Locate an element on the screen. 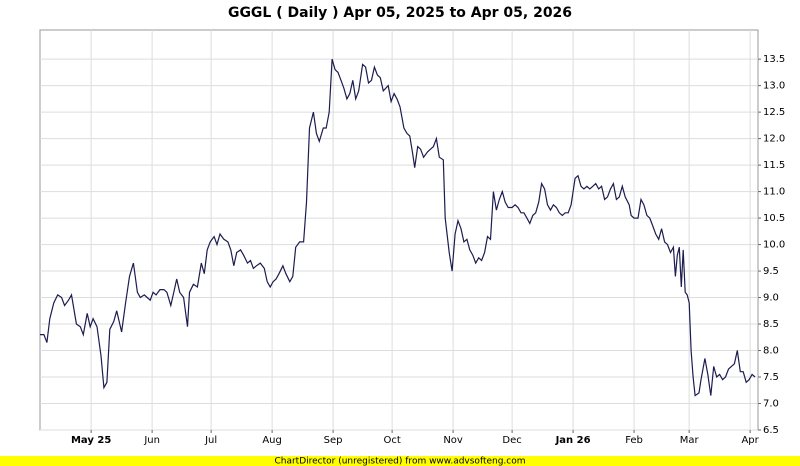 This screenshot has width=800, height=466. y-tick-label: 11.5 is located at coordinates (774, 165).